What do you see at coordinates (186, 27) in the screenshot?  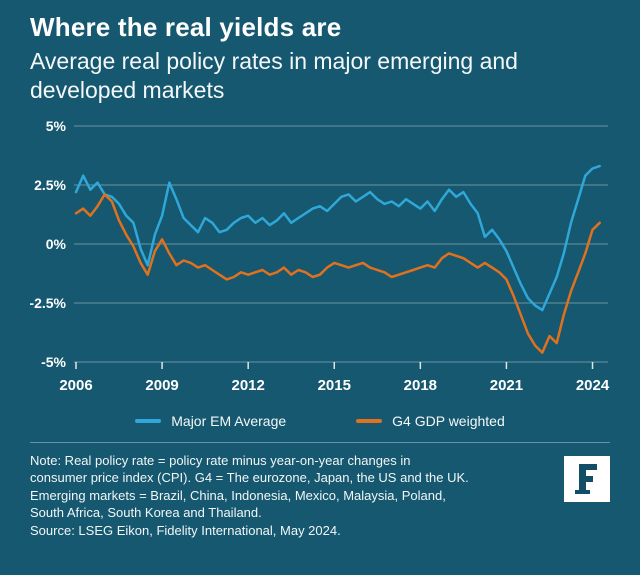 I see `chart-title: Where the real yields are` at bounding box center [186, 27].